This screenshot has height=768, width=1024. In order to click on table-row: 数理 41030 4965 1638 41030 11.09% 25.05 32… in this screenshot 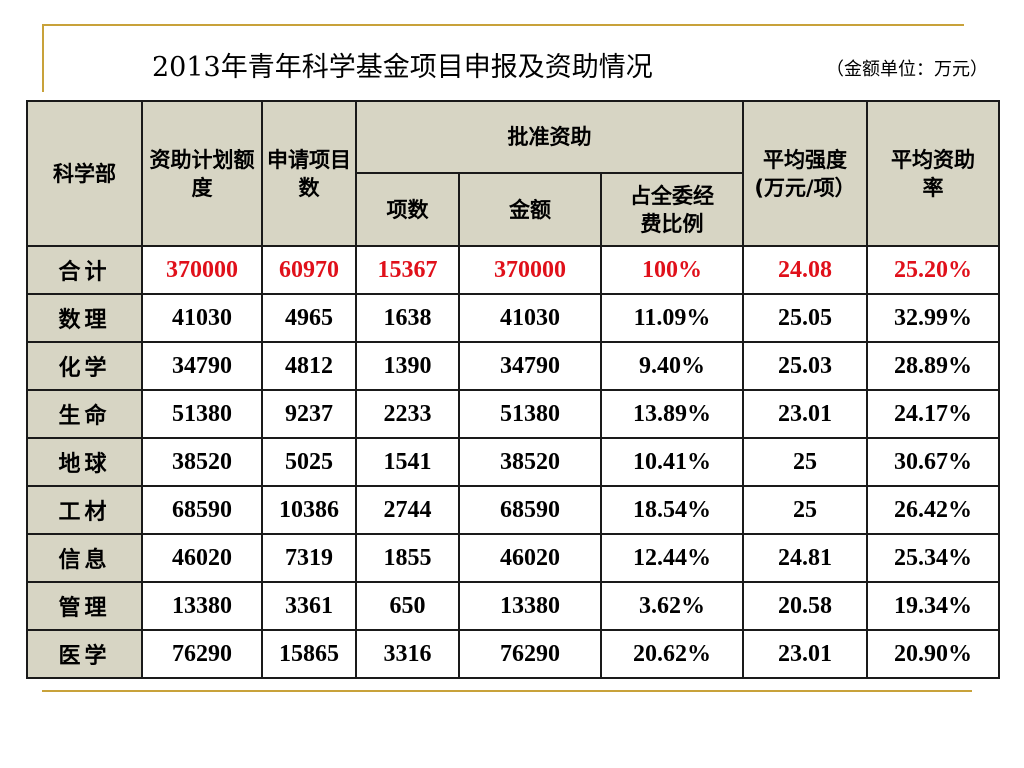, I will do `click(513, 318)`.